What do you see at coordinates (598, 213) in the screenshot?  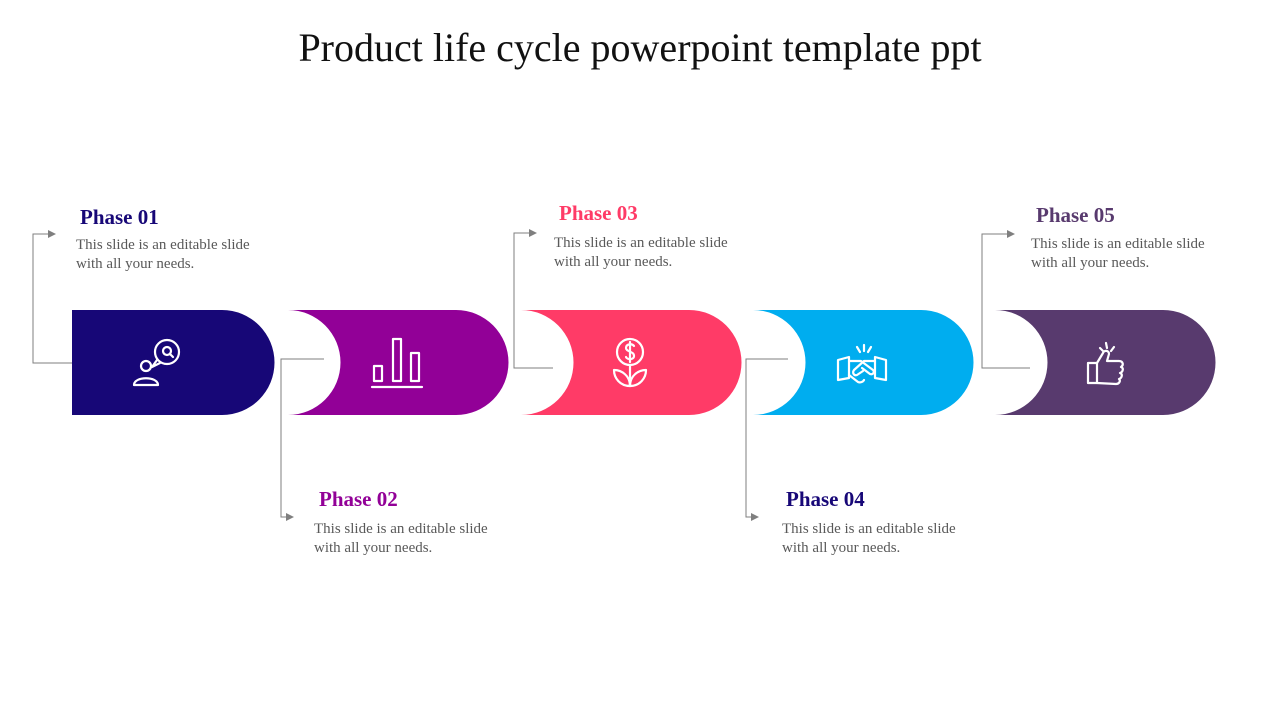 I see `phase-03-title: Phase 03` at bounding box center [598, 213].